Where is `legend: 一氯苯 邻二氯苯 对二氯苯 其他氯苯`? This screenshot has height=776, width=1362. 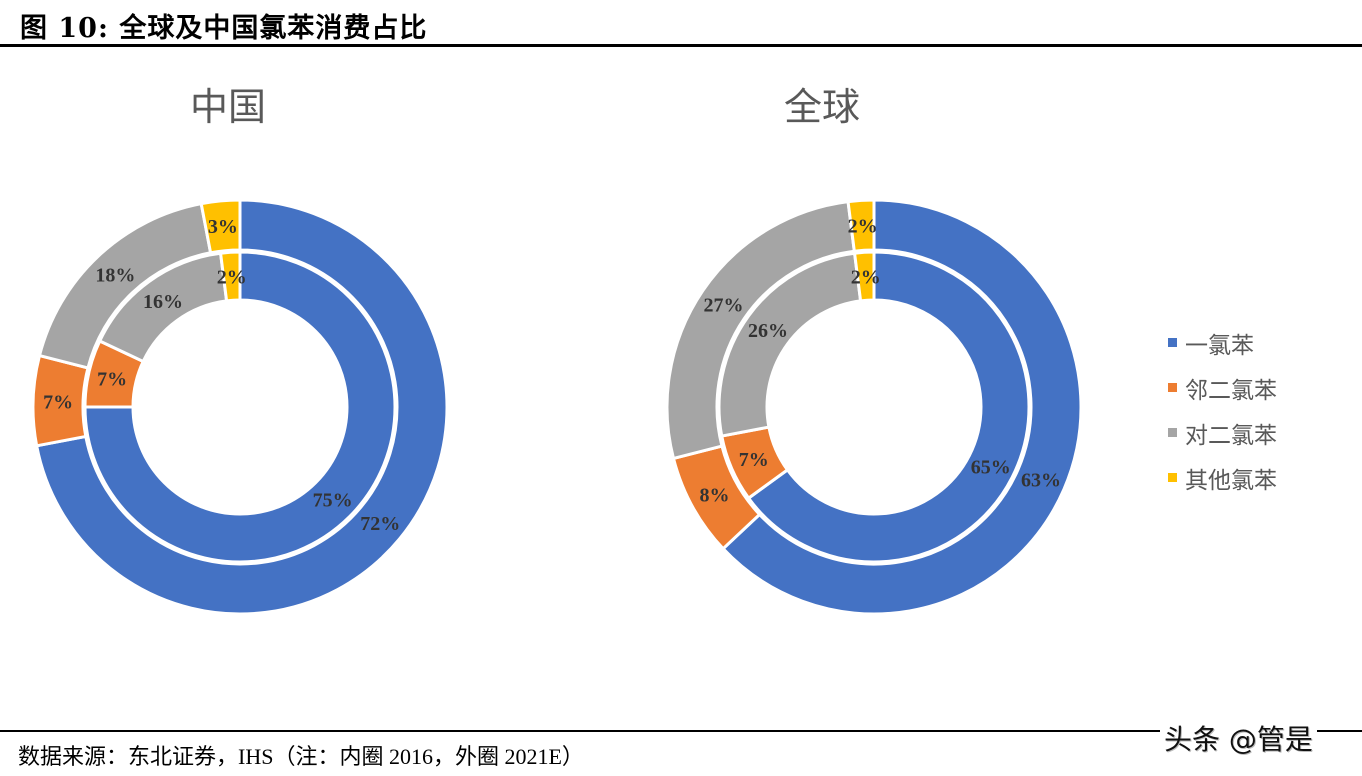
legend: 一氯苯 邻二氯苯 对二氯苯 其他氯苯 is located at coordinates (1222, 410).